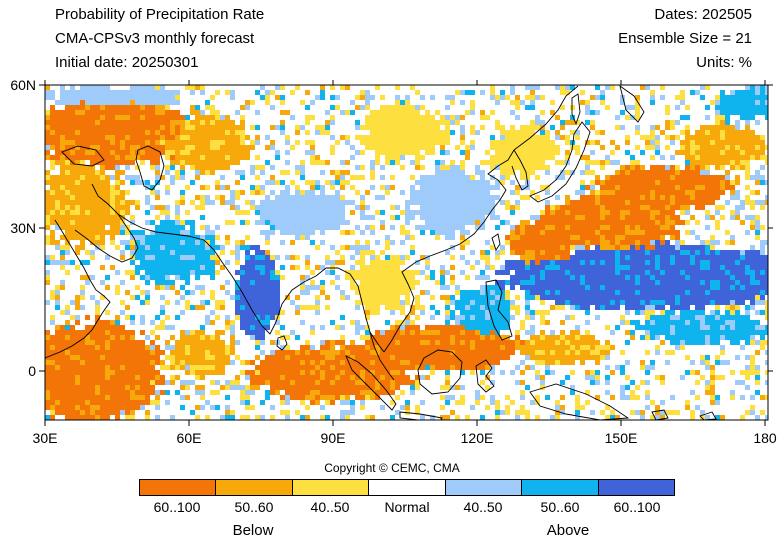  I want to click on legend-label-below-40-50: 40..50, so click(330, 507).